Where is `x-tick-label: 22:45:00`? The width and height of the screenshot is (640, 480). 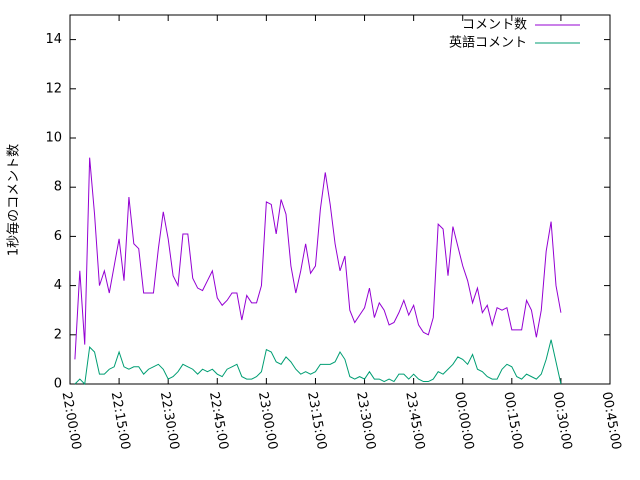 x-tick-label: 22:45:00 is located at coordinates (218, 421).